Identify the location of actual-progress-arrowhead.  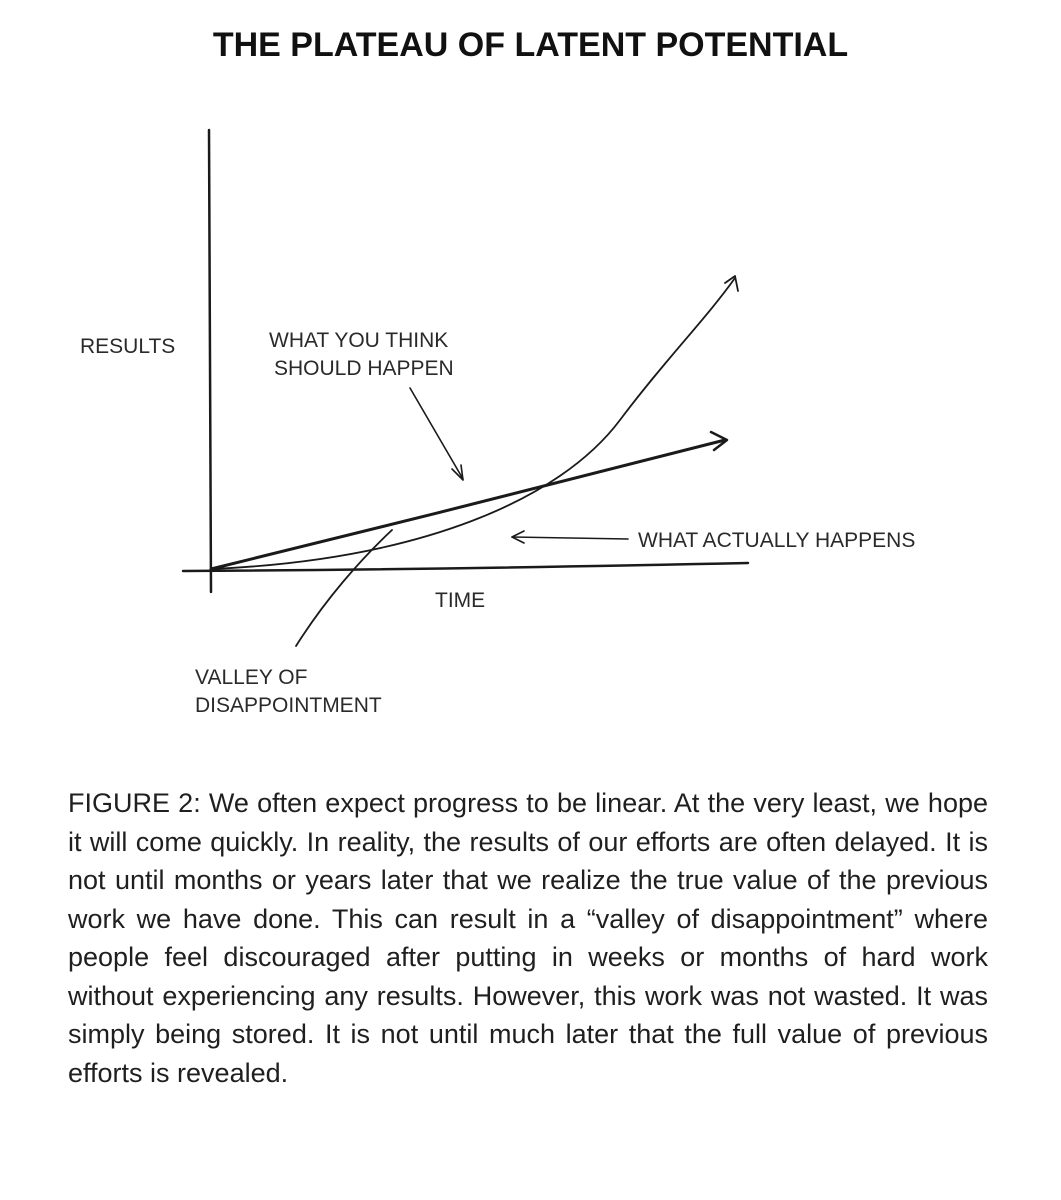
(731, 283).